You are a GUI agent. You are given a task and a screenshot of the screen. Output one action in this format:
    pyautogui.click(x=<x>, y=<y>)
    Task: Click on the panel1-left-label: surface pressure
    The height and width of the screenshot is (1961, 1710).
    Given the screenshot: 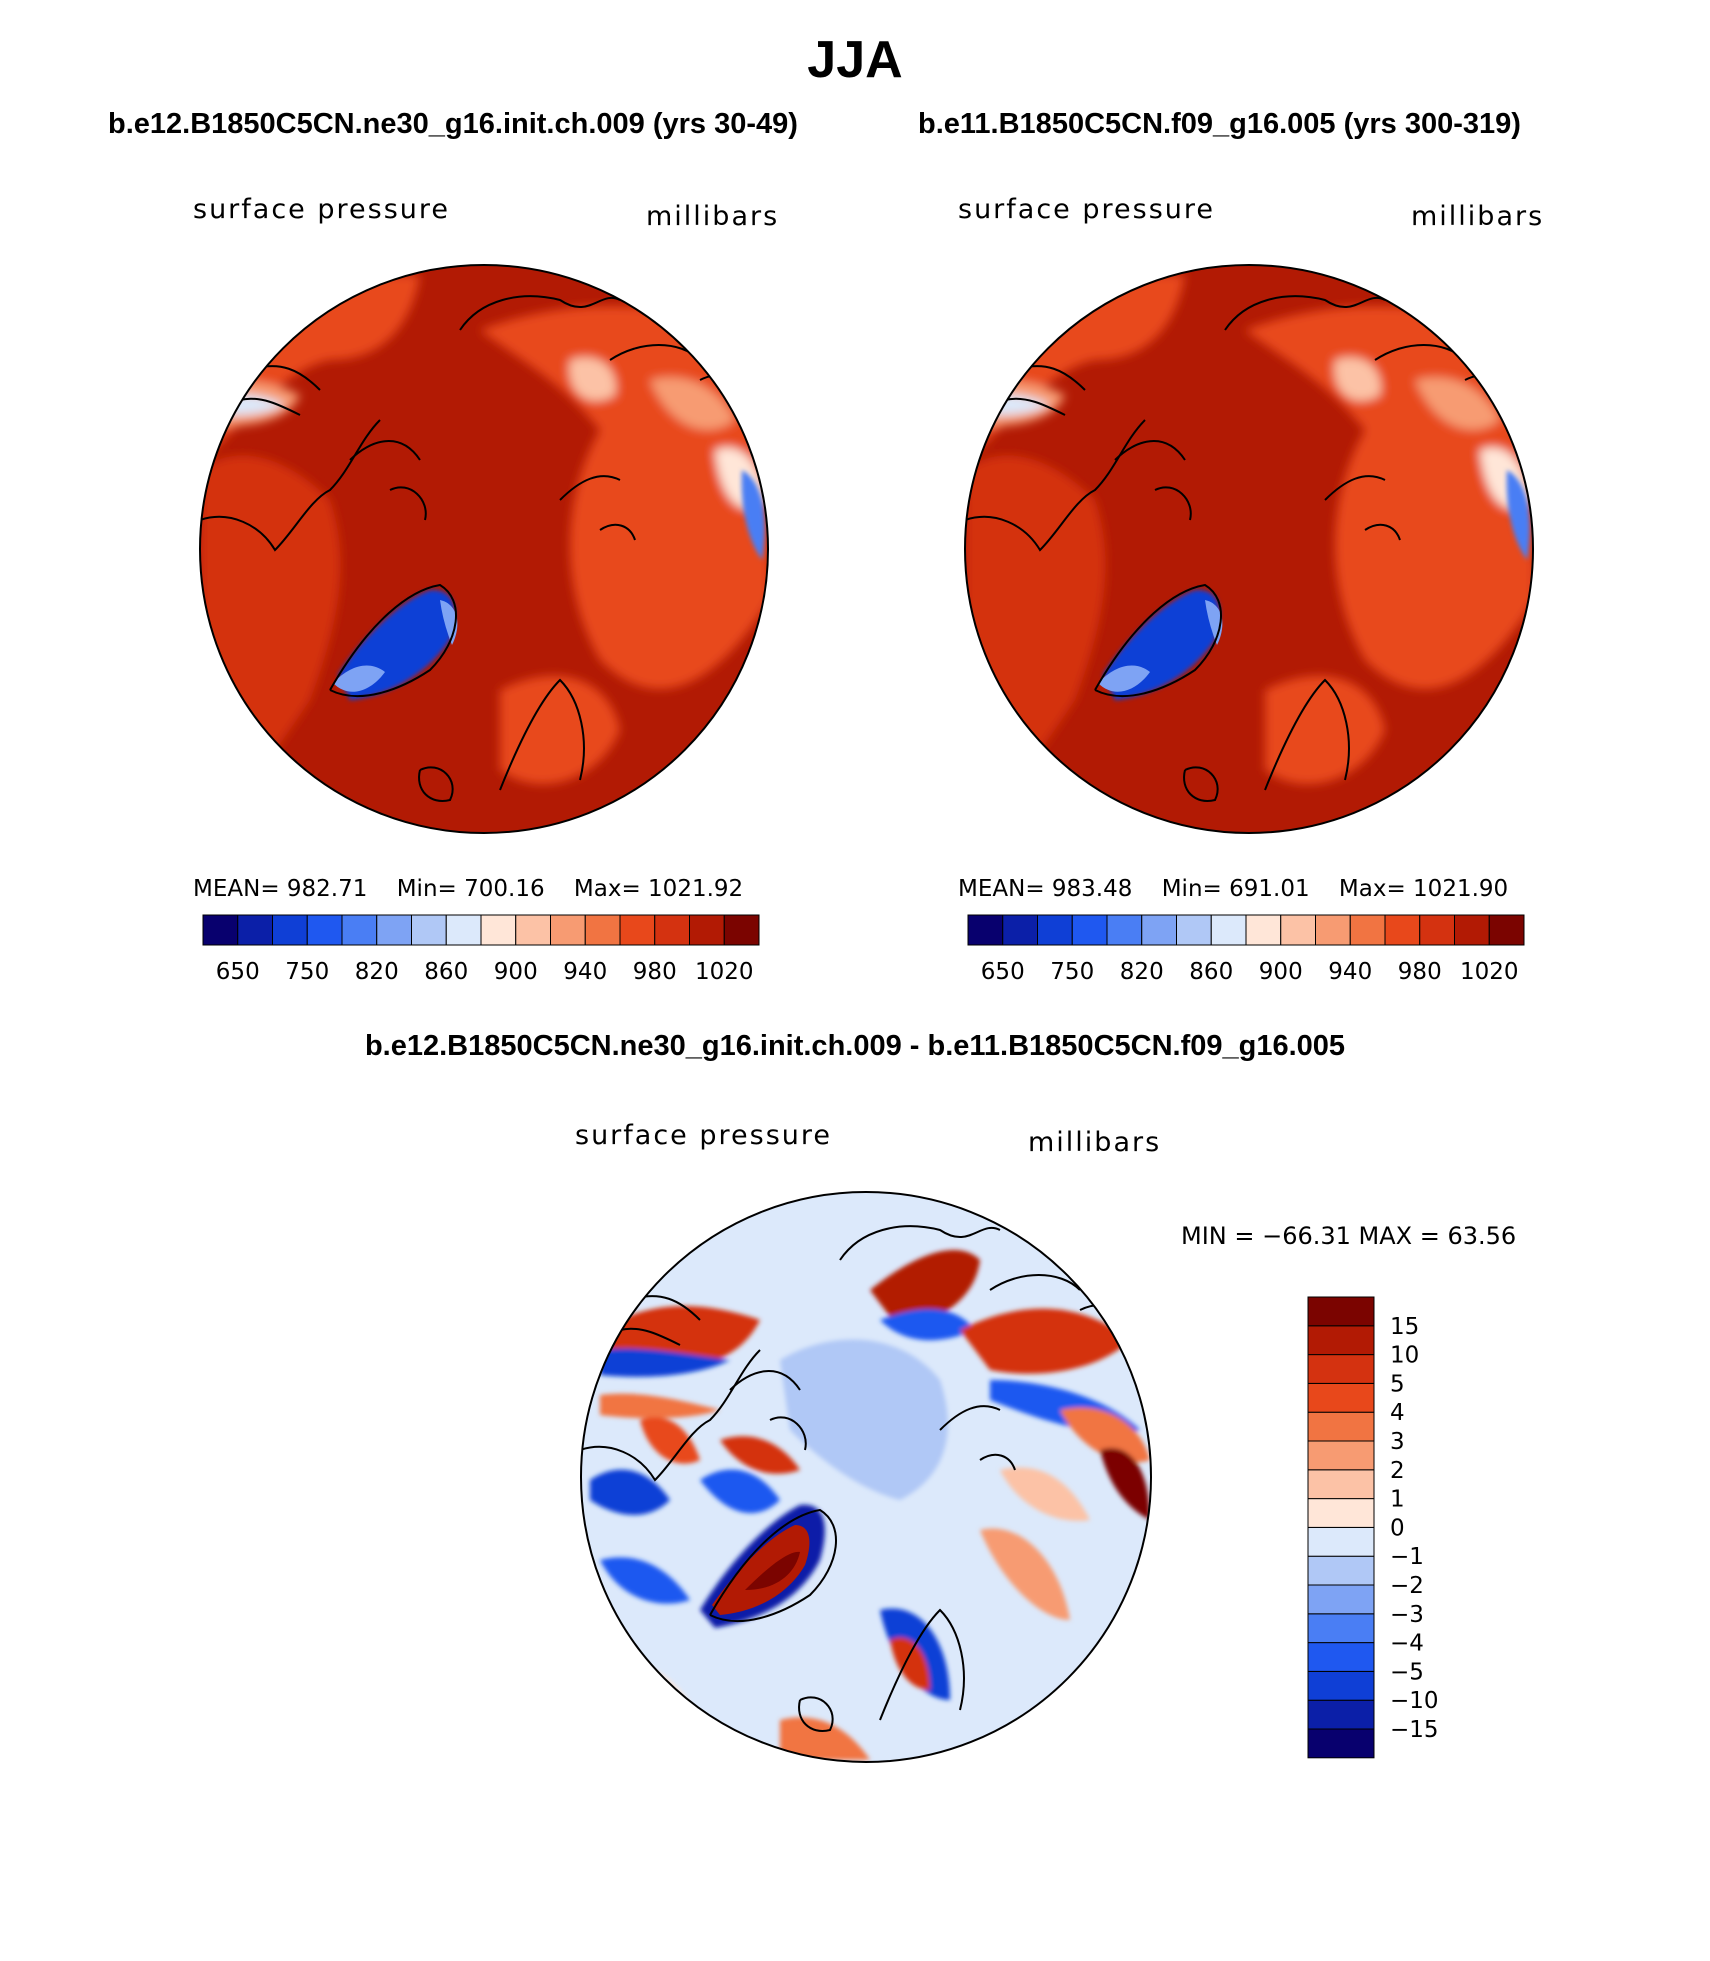 What is the action you would take?
    pyautogui.click(x=321, y=209)
    